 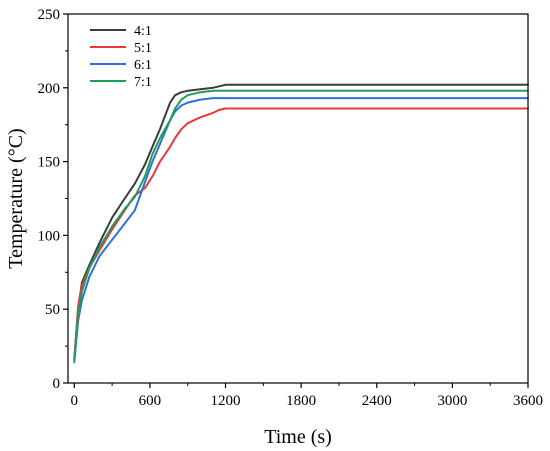 What do you see at coordinates (49, 15) in the screenshot?
I see `y-tick-label: 250` at bounding box center [49, 15].